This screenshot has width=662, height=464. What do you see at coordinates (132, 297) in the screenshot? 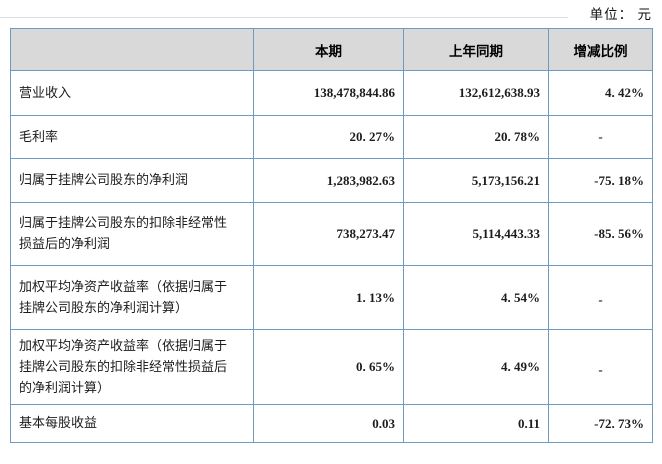
I see `row-label: 加权平均净资产收益率（依据归属于挂牌公司股东的净利润计算）` at bounding box center [132, 297].